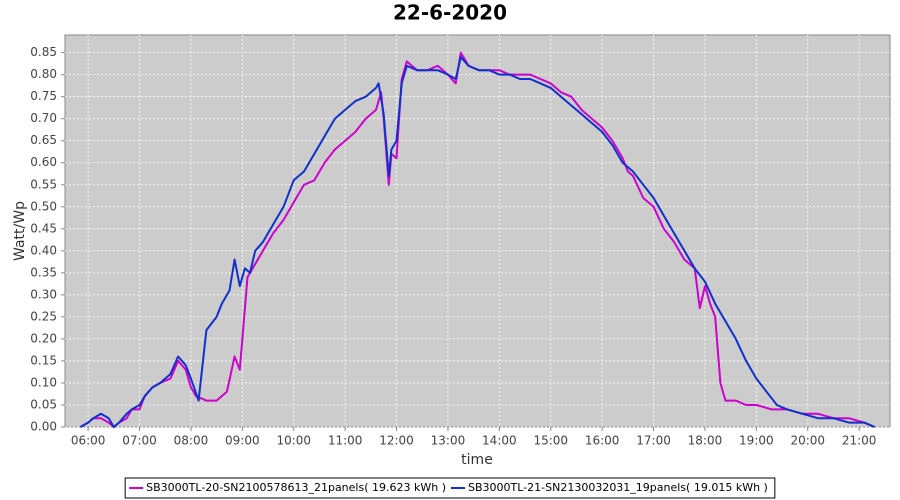  What do you see at coordinates (20, 231) in the screenshot?
I see `y-axis-label: Watt/Wp` at bounding box center [20, 231].